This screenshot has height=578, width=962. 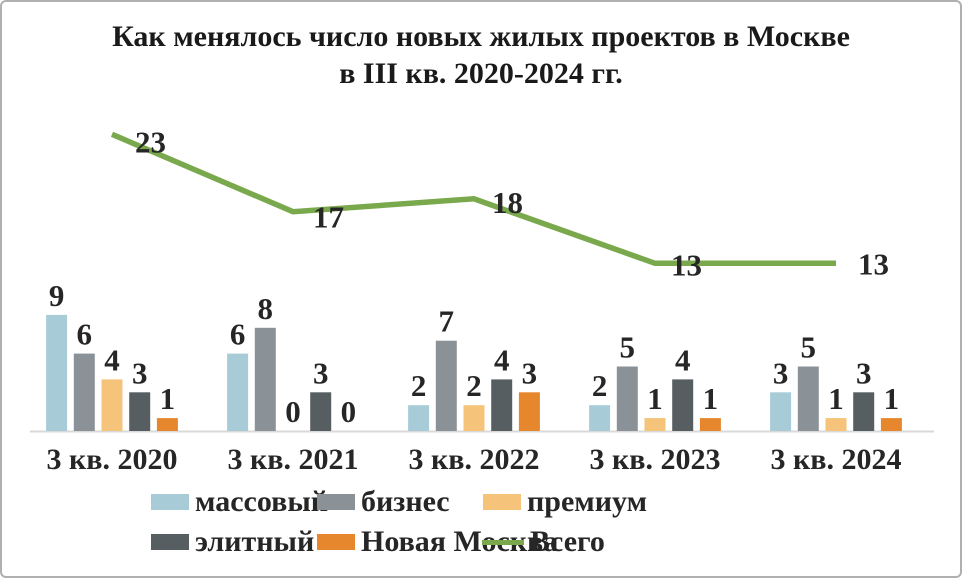 What do you see at coordinates (405, 501) in the screenshot?
I see `legend-label-biznes: бизнес` at bounding box center [405, 501].